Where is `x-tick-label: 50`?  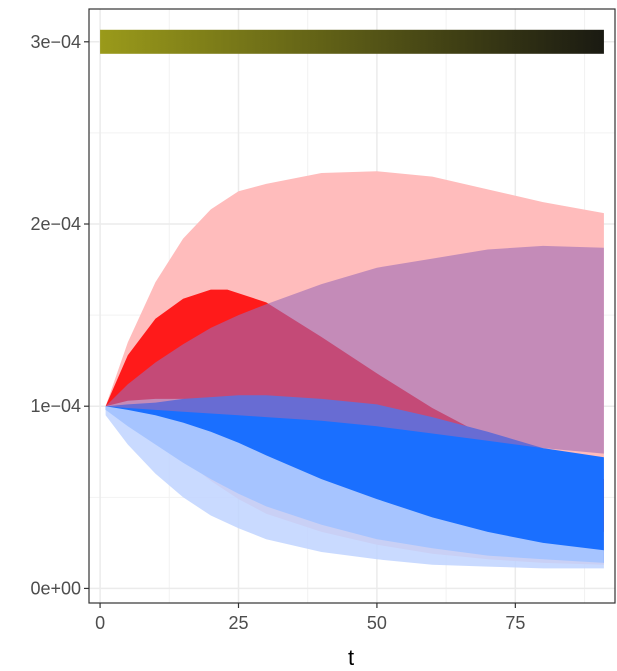 x-tick-label: 50 is located at coordinates (377, 623).